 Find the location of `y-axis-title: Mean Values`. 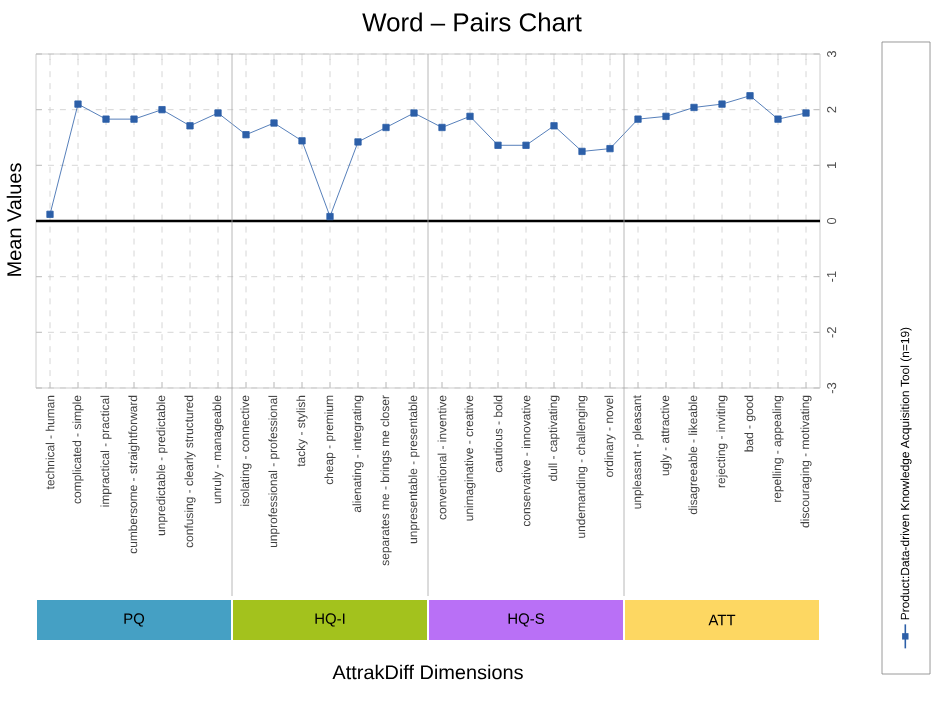

y-axis-title: Mean Values is located at coordinates (14, 219).